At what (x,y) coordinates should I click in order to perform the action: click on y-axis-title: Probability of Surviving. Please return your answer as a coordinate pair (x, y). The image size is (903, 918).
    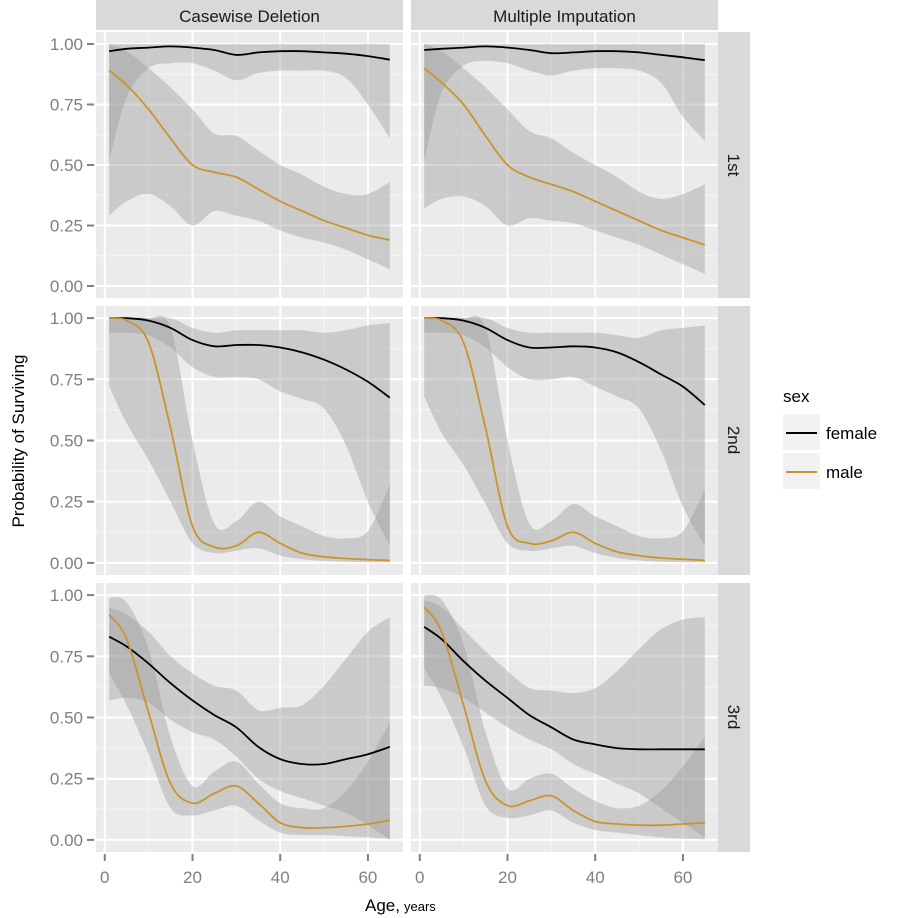
    Looking at the image, I should click on (18, 441).